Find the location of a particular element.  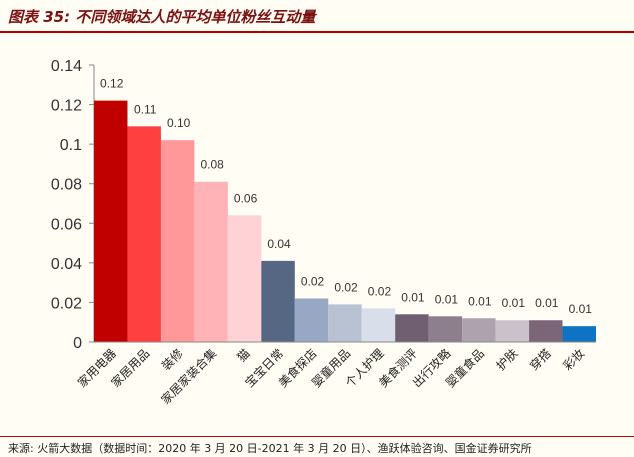

data-label: 0.12 is located at coordinates (112, 84).